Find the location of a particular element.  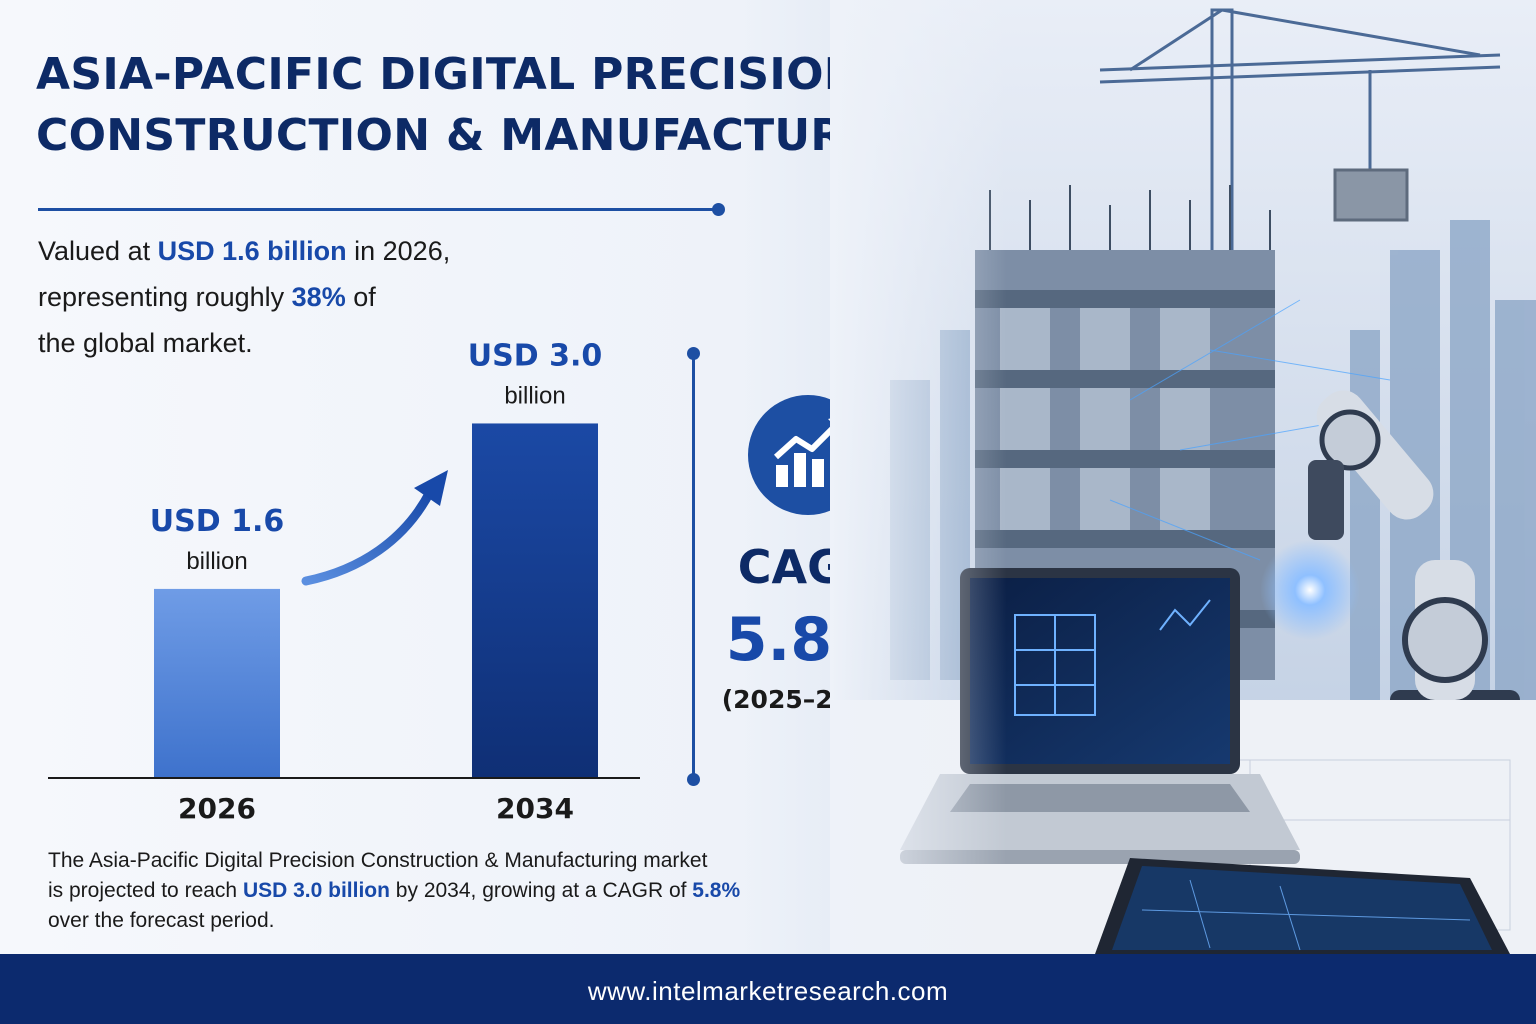

title-divider-dot is located at coordinates (718, 209).